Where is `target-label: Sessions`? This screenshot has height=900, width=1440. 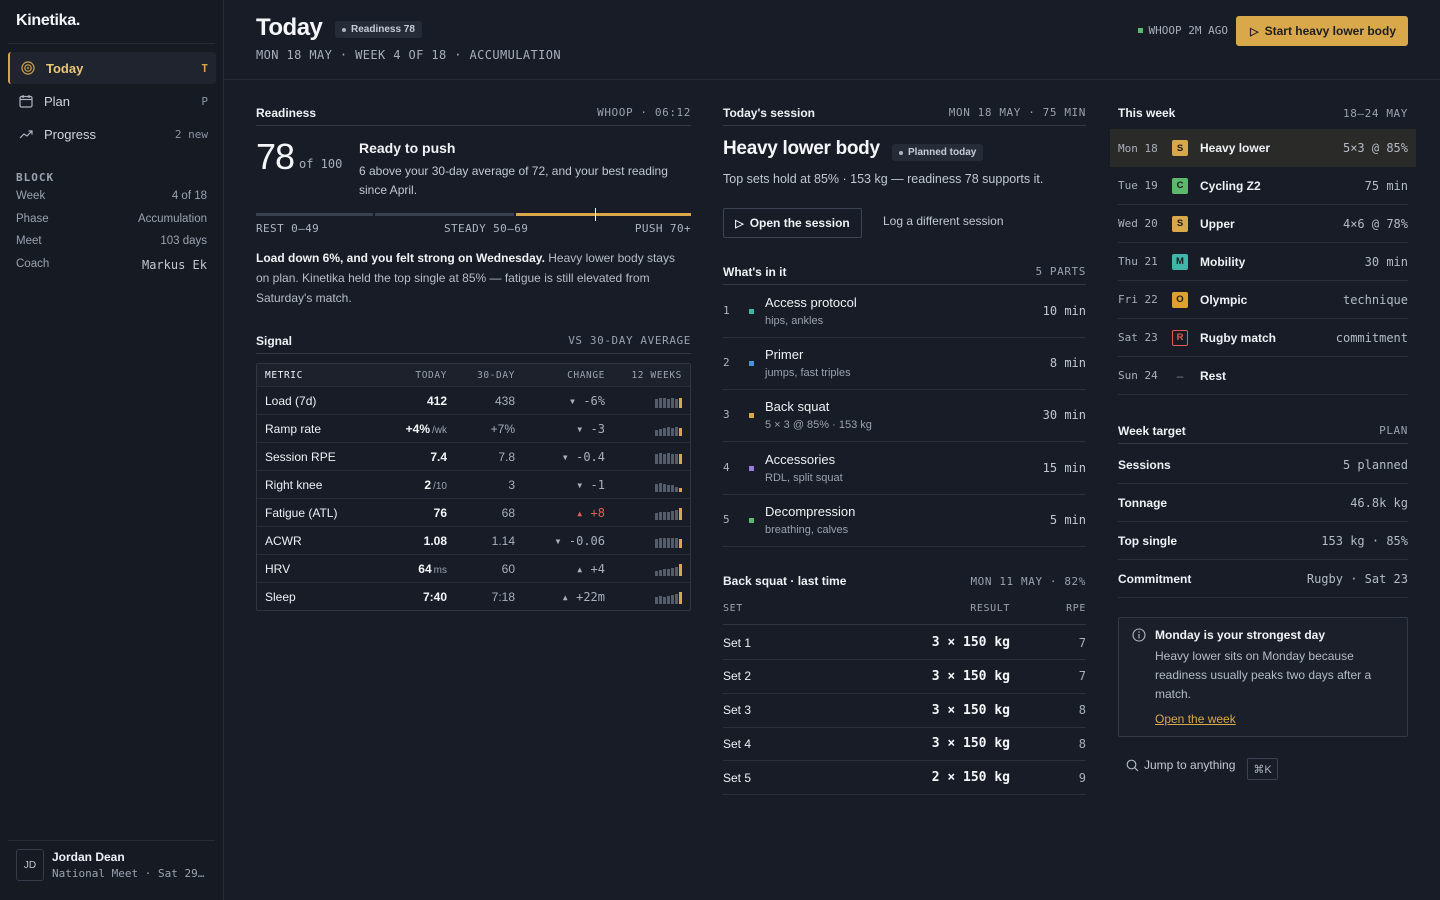 target-label: Sessions is located at coordinates (1144, 464).